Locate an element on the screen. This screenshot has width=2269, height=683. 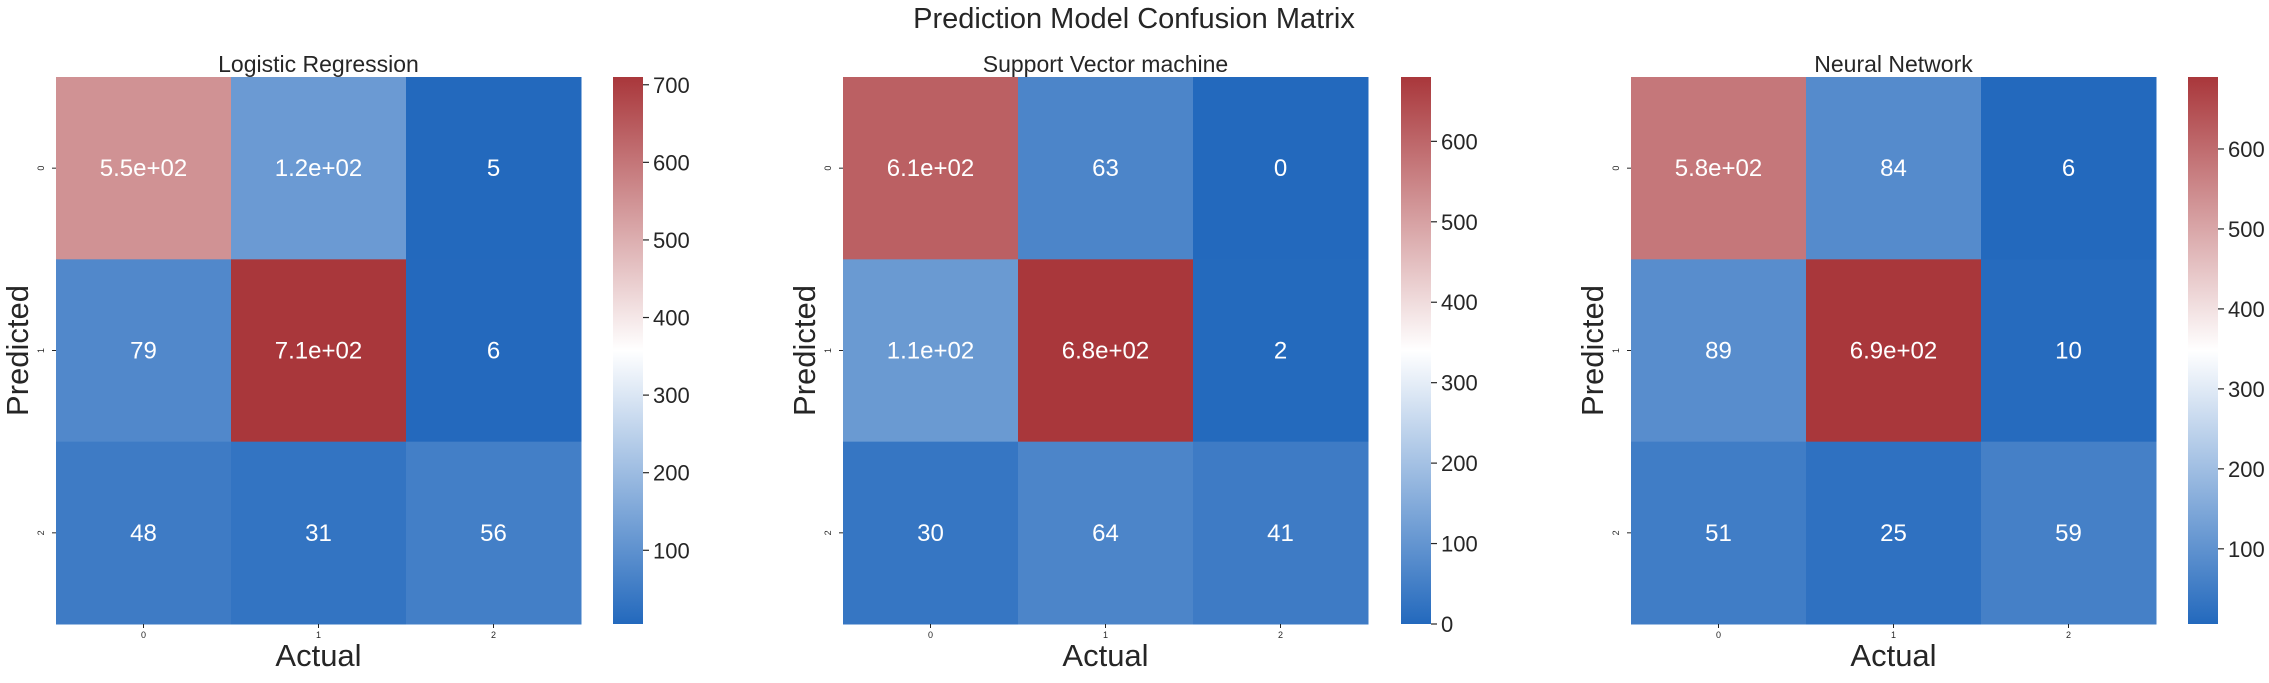
cell-annotation: 51 is located at coordinates (1718, 533).